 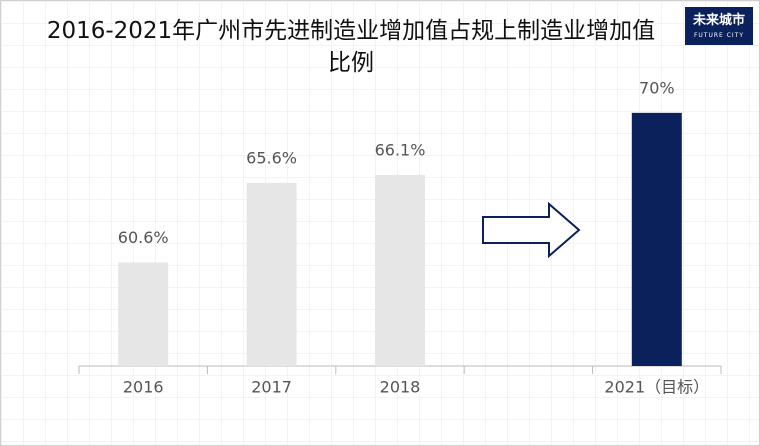 What do you see at coordinates (718, 20) in the screenshot?
I see `logo-text: 未来城市` at bounding box center [718, 20].